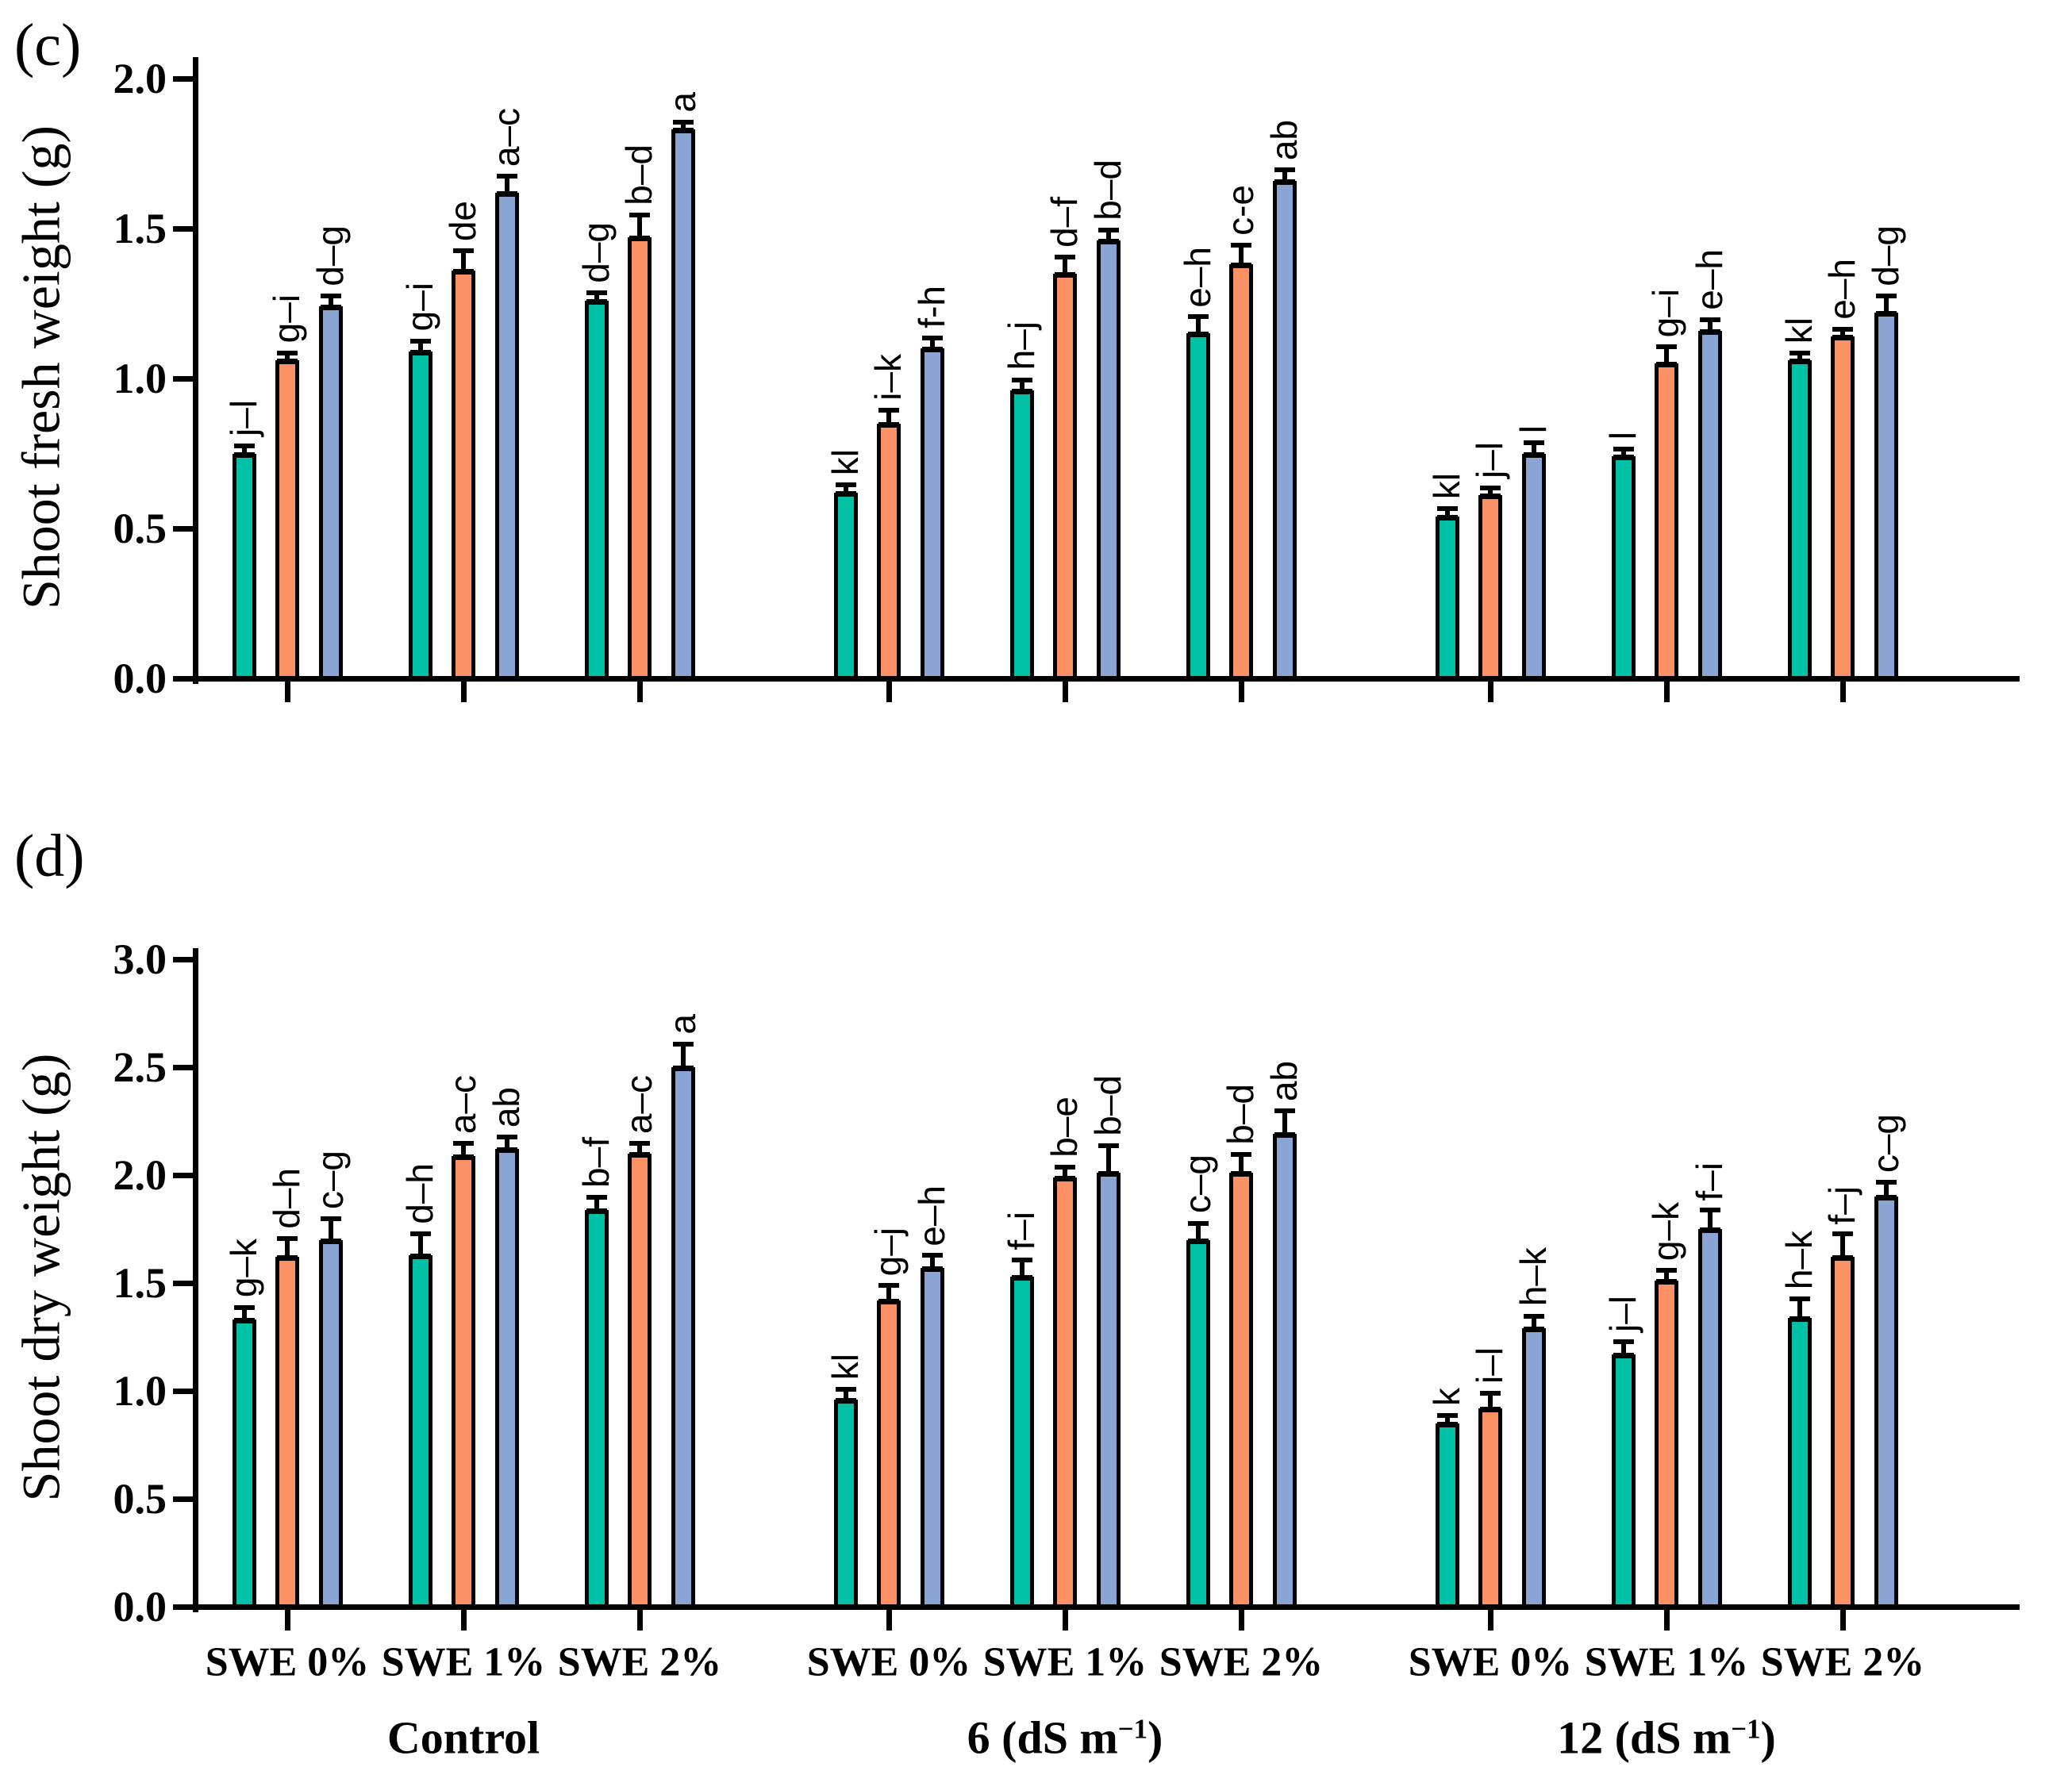 Image resolution: width=2072 pixels, height=1790 pixels. What do you see at coordinates (1065, 1738) in the screenshot?
I see `x-group-label: 6 (dS m−1)` at bounding box center [1065, 1738].